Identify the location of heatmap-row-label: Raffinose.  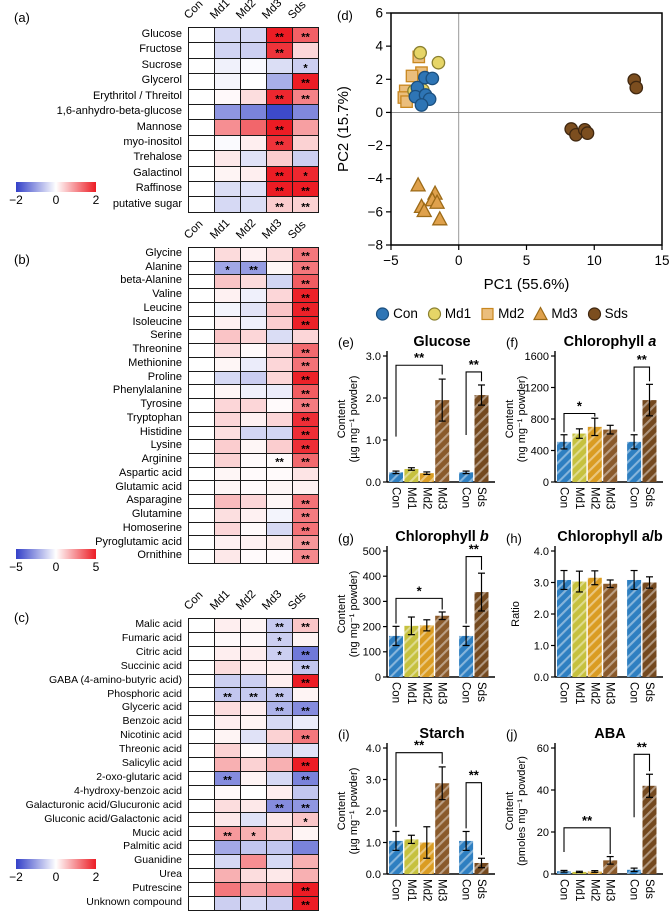
(158, 188).